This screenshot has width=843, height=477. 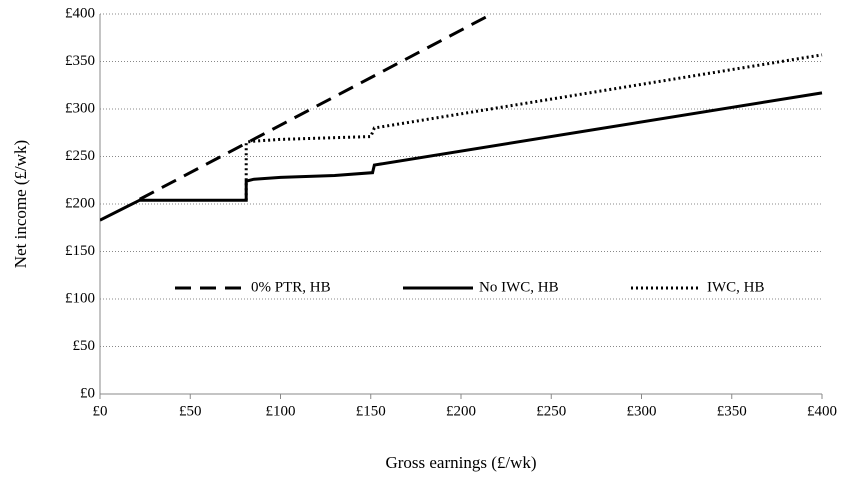 What do you see at coordinates (291, 287) in the screenshot?
I see `legend-label: 0% PTR, HB` at bounding box center [291, 287].